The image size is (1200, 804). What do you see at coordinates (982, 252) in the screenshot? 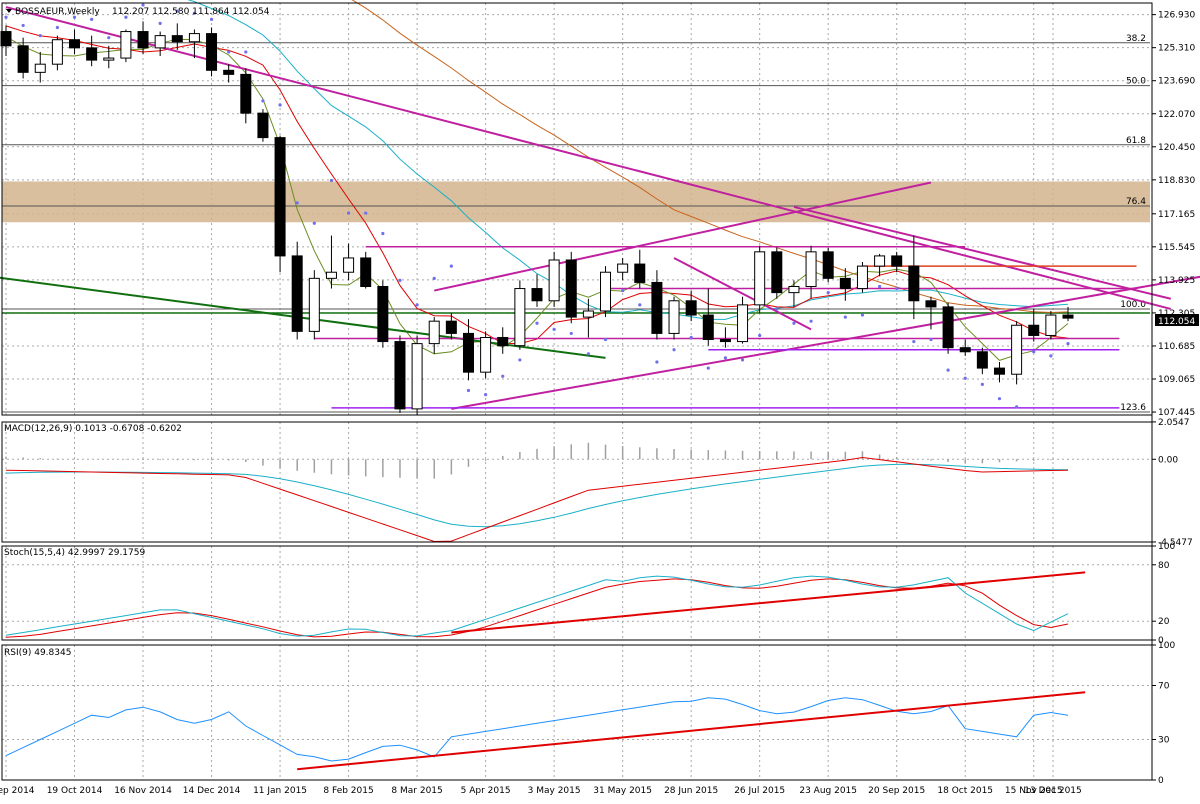
I see `trendline-upper-down` at bounding box center [982, 252].